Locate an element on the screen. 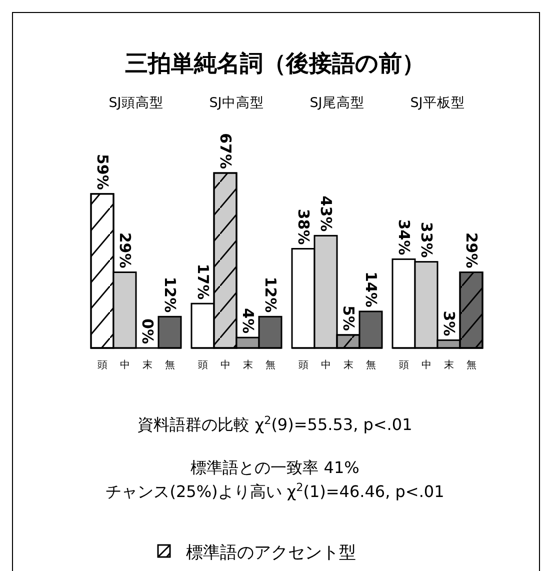  chart-title: SJ尾高型 is located at coordinates (337, 103).